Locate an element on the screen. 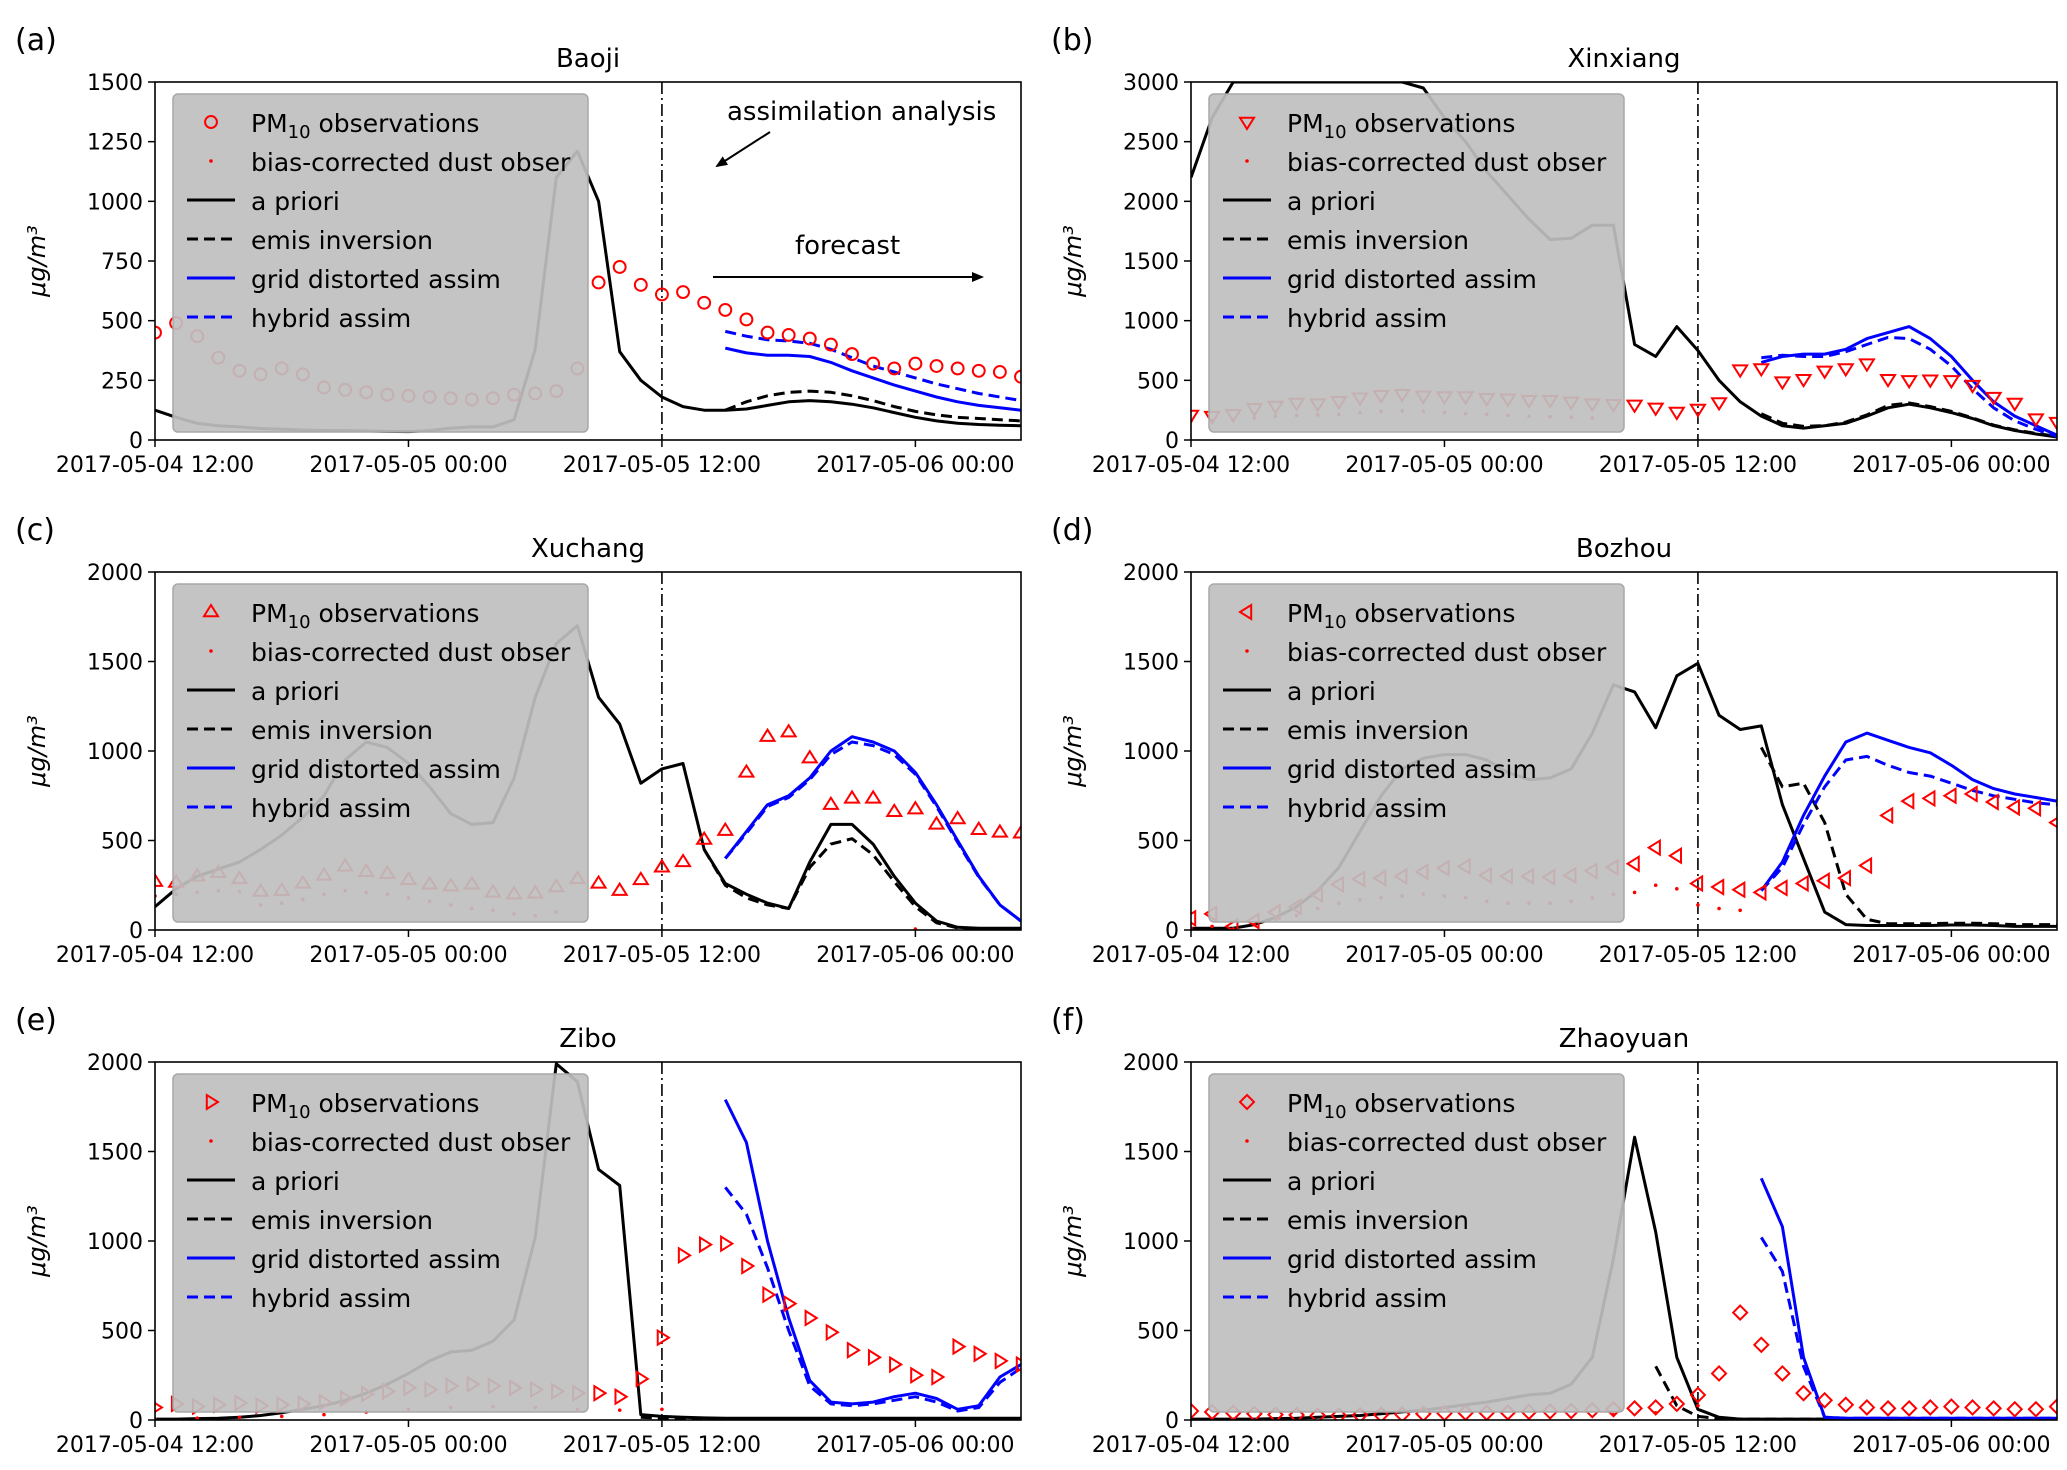  legend-box is located at coordinates (380, 263).